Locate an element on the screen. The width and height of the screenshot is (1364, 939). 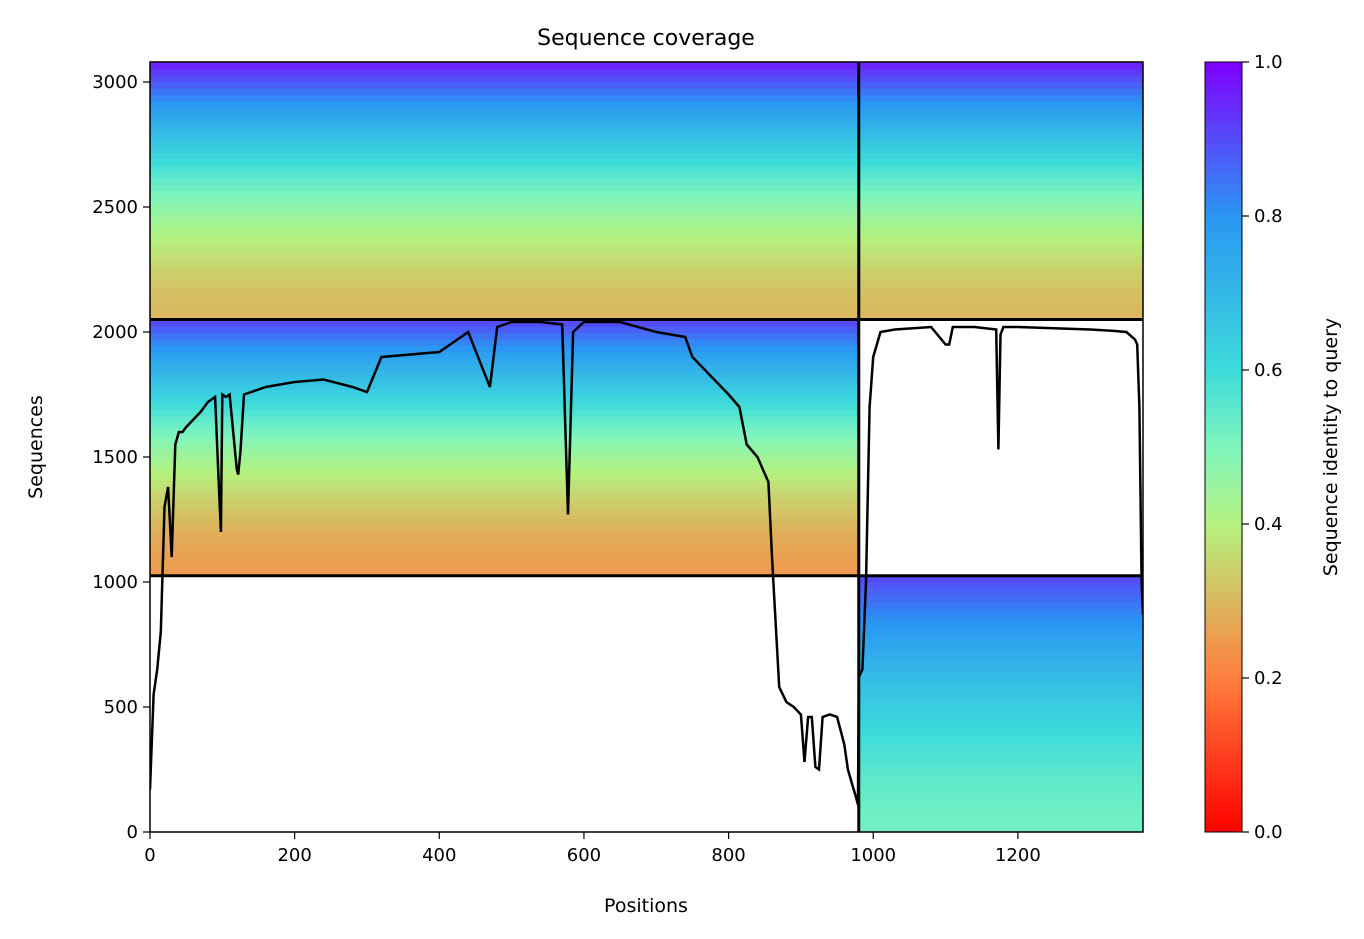
y-axis-ticks: 0 500 1000 1500 2000 2500 3000 is located at coordinates (121, 457).